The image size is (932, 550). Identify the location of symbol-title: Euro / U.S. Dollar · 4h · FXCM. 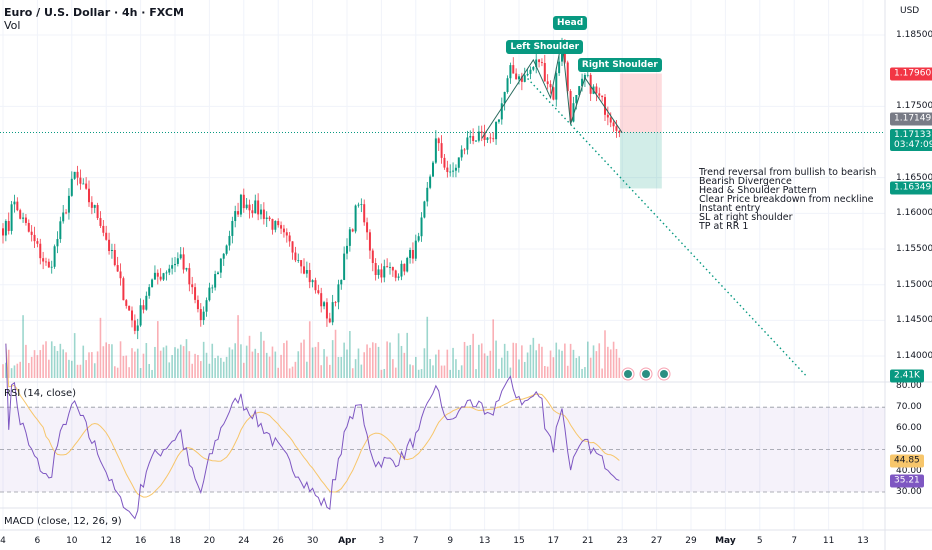
(94, 12).